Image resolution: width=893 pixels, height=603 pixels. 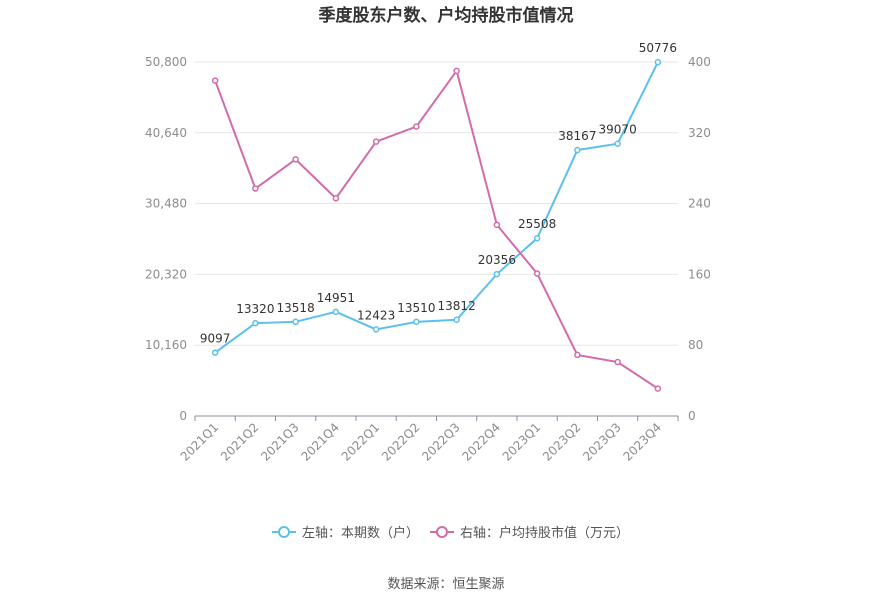 I want to click on right-tick-label: 0, so click(x=692, y=416).